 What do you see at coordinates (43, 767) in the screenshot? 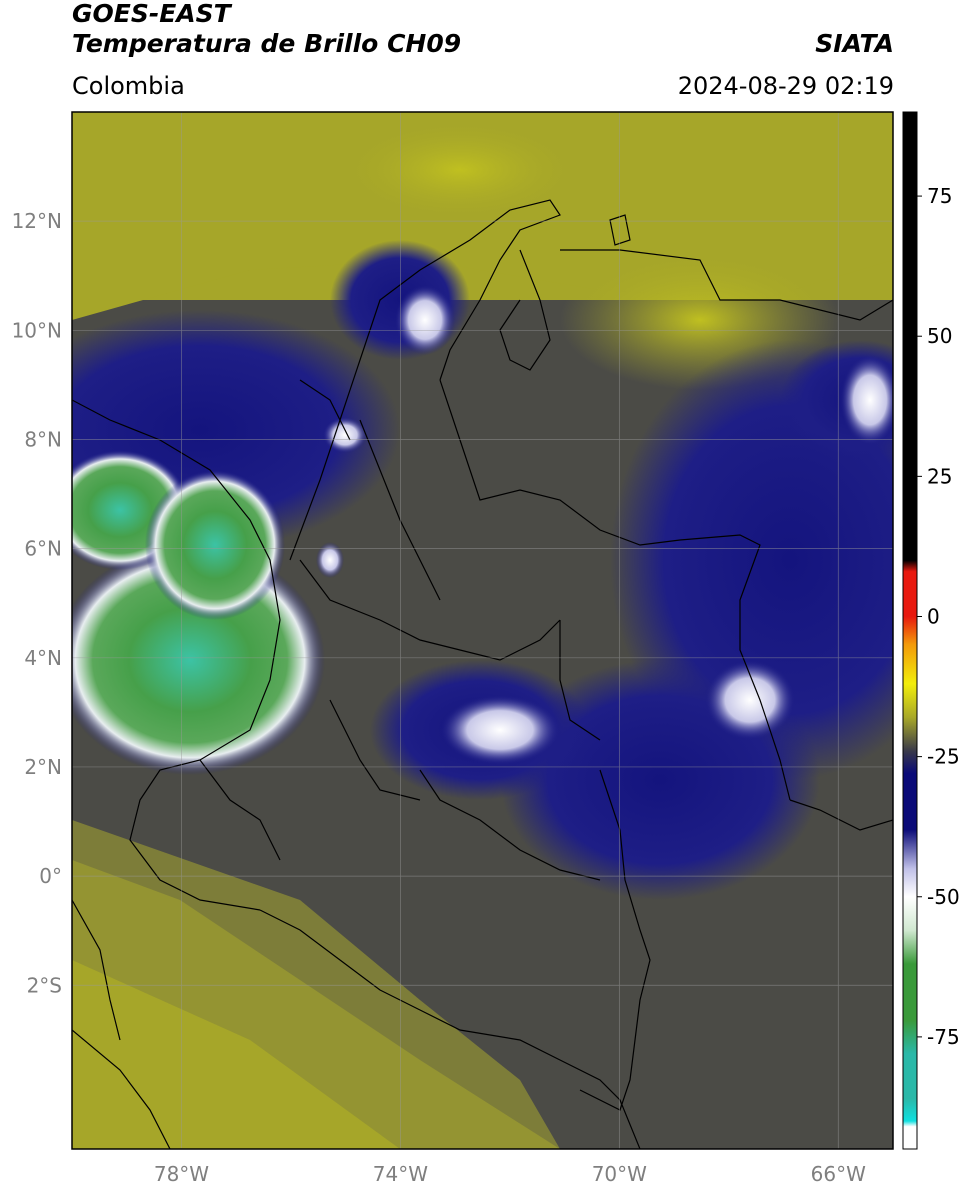
I see `lat-tick-label: 2°N` at bounding box center [43, 767].